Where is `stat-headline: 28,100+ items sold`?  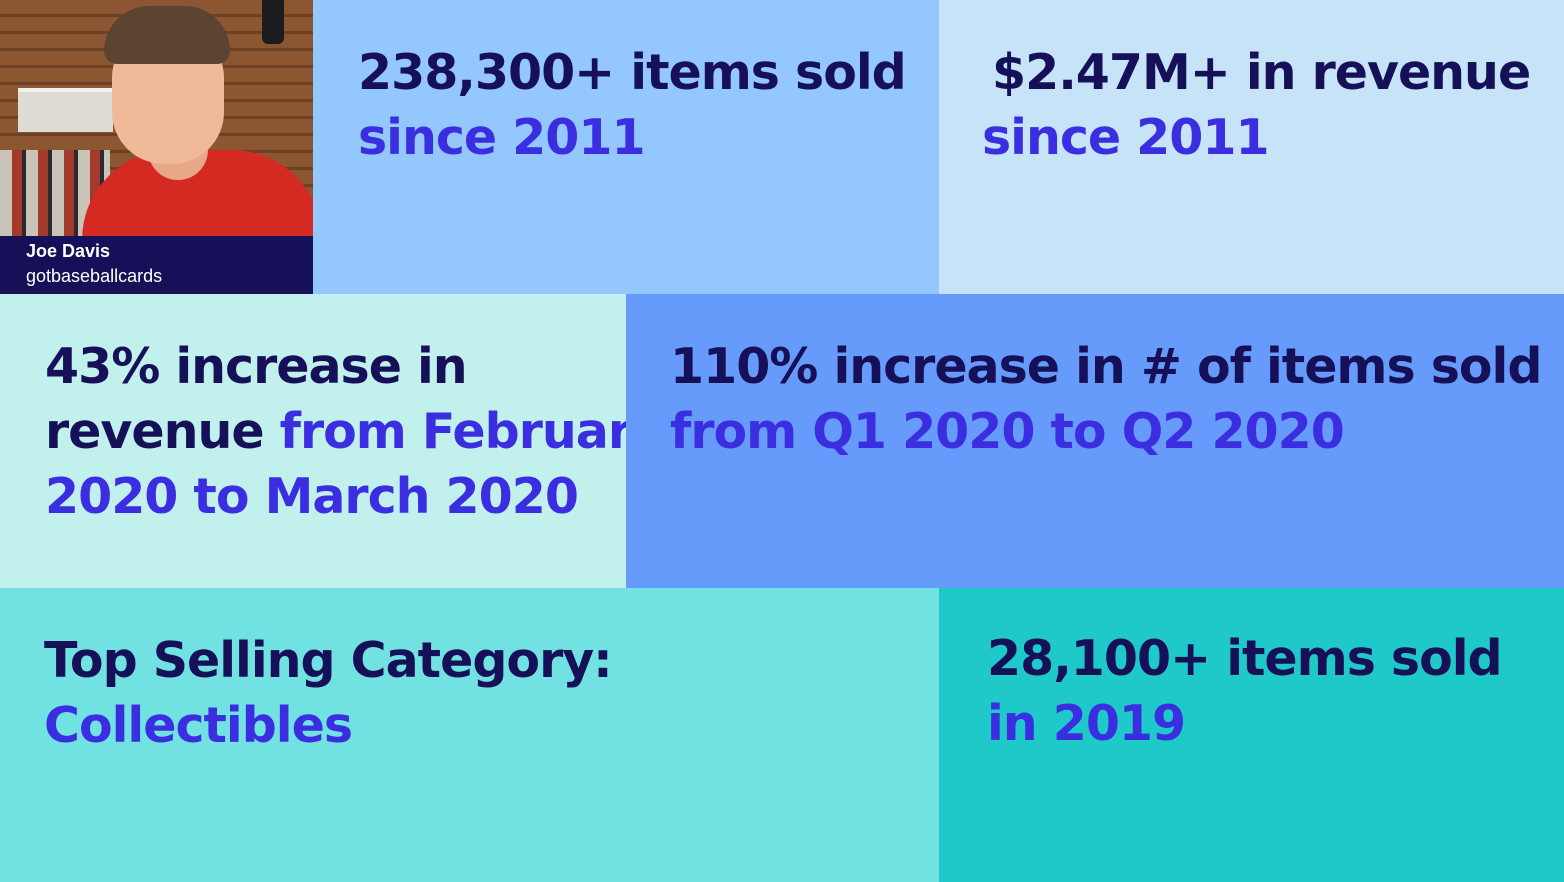 stat-headline: 28,100+ items sold is located at coordinates (1245, 658).